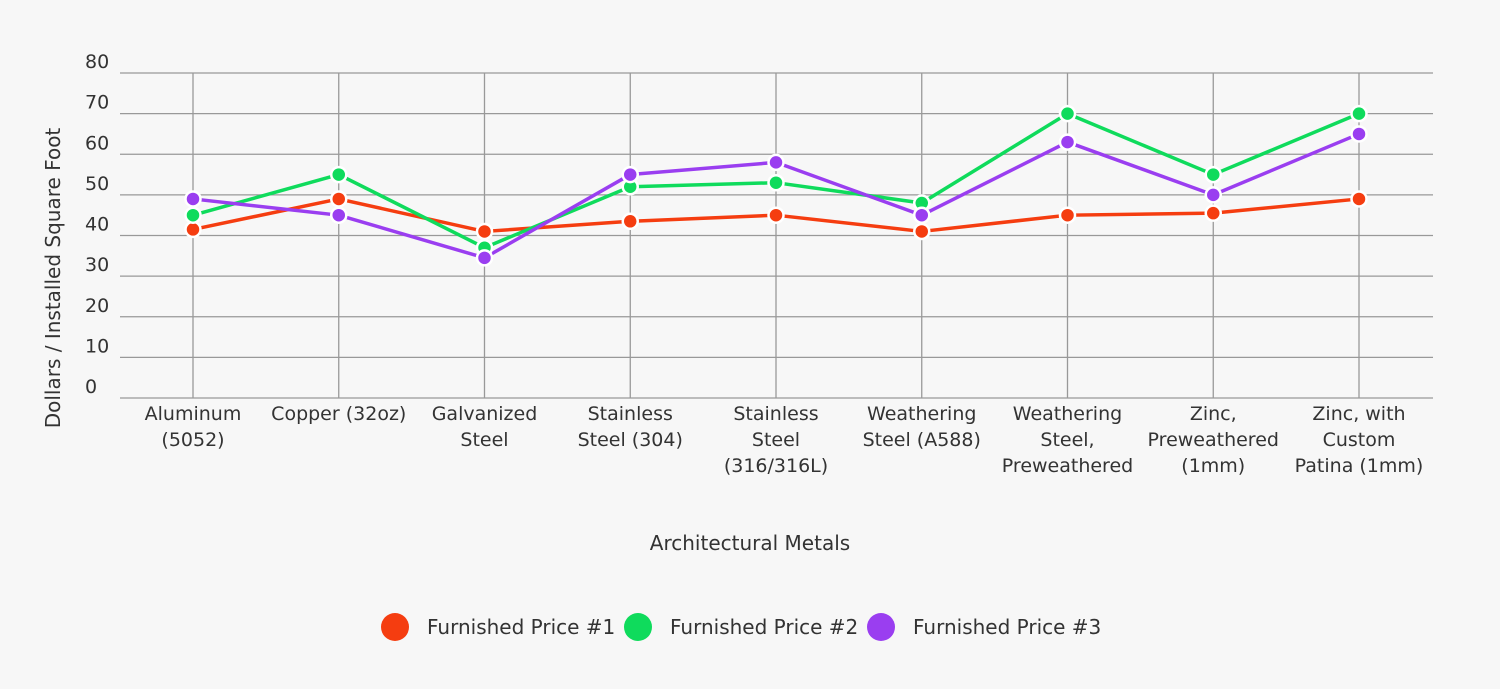 Image resolution: width=1500 pixels, height=689 pixels. Describe the element at coordinates (764, 627) in the screenshot. I see `legend-label-2: Furnished Price #2` at that location.